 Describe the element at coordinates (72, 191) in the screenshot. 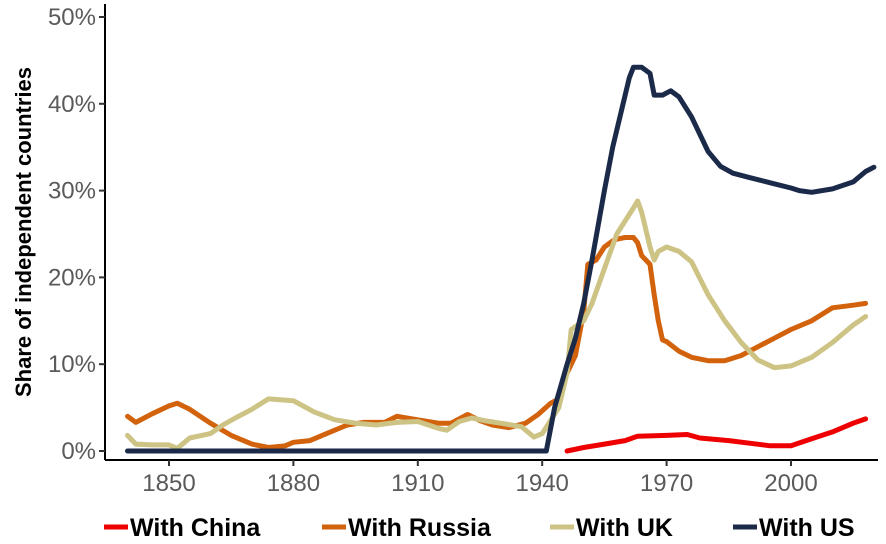

I see `y-tick-label: 30%` at that location.